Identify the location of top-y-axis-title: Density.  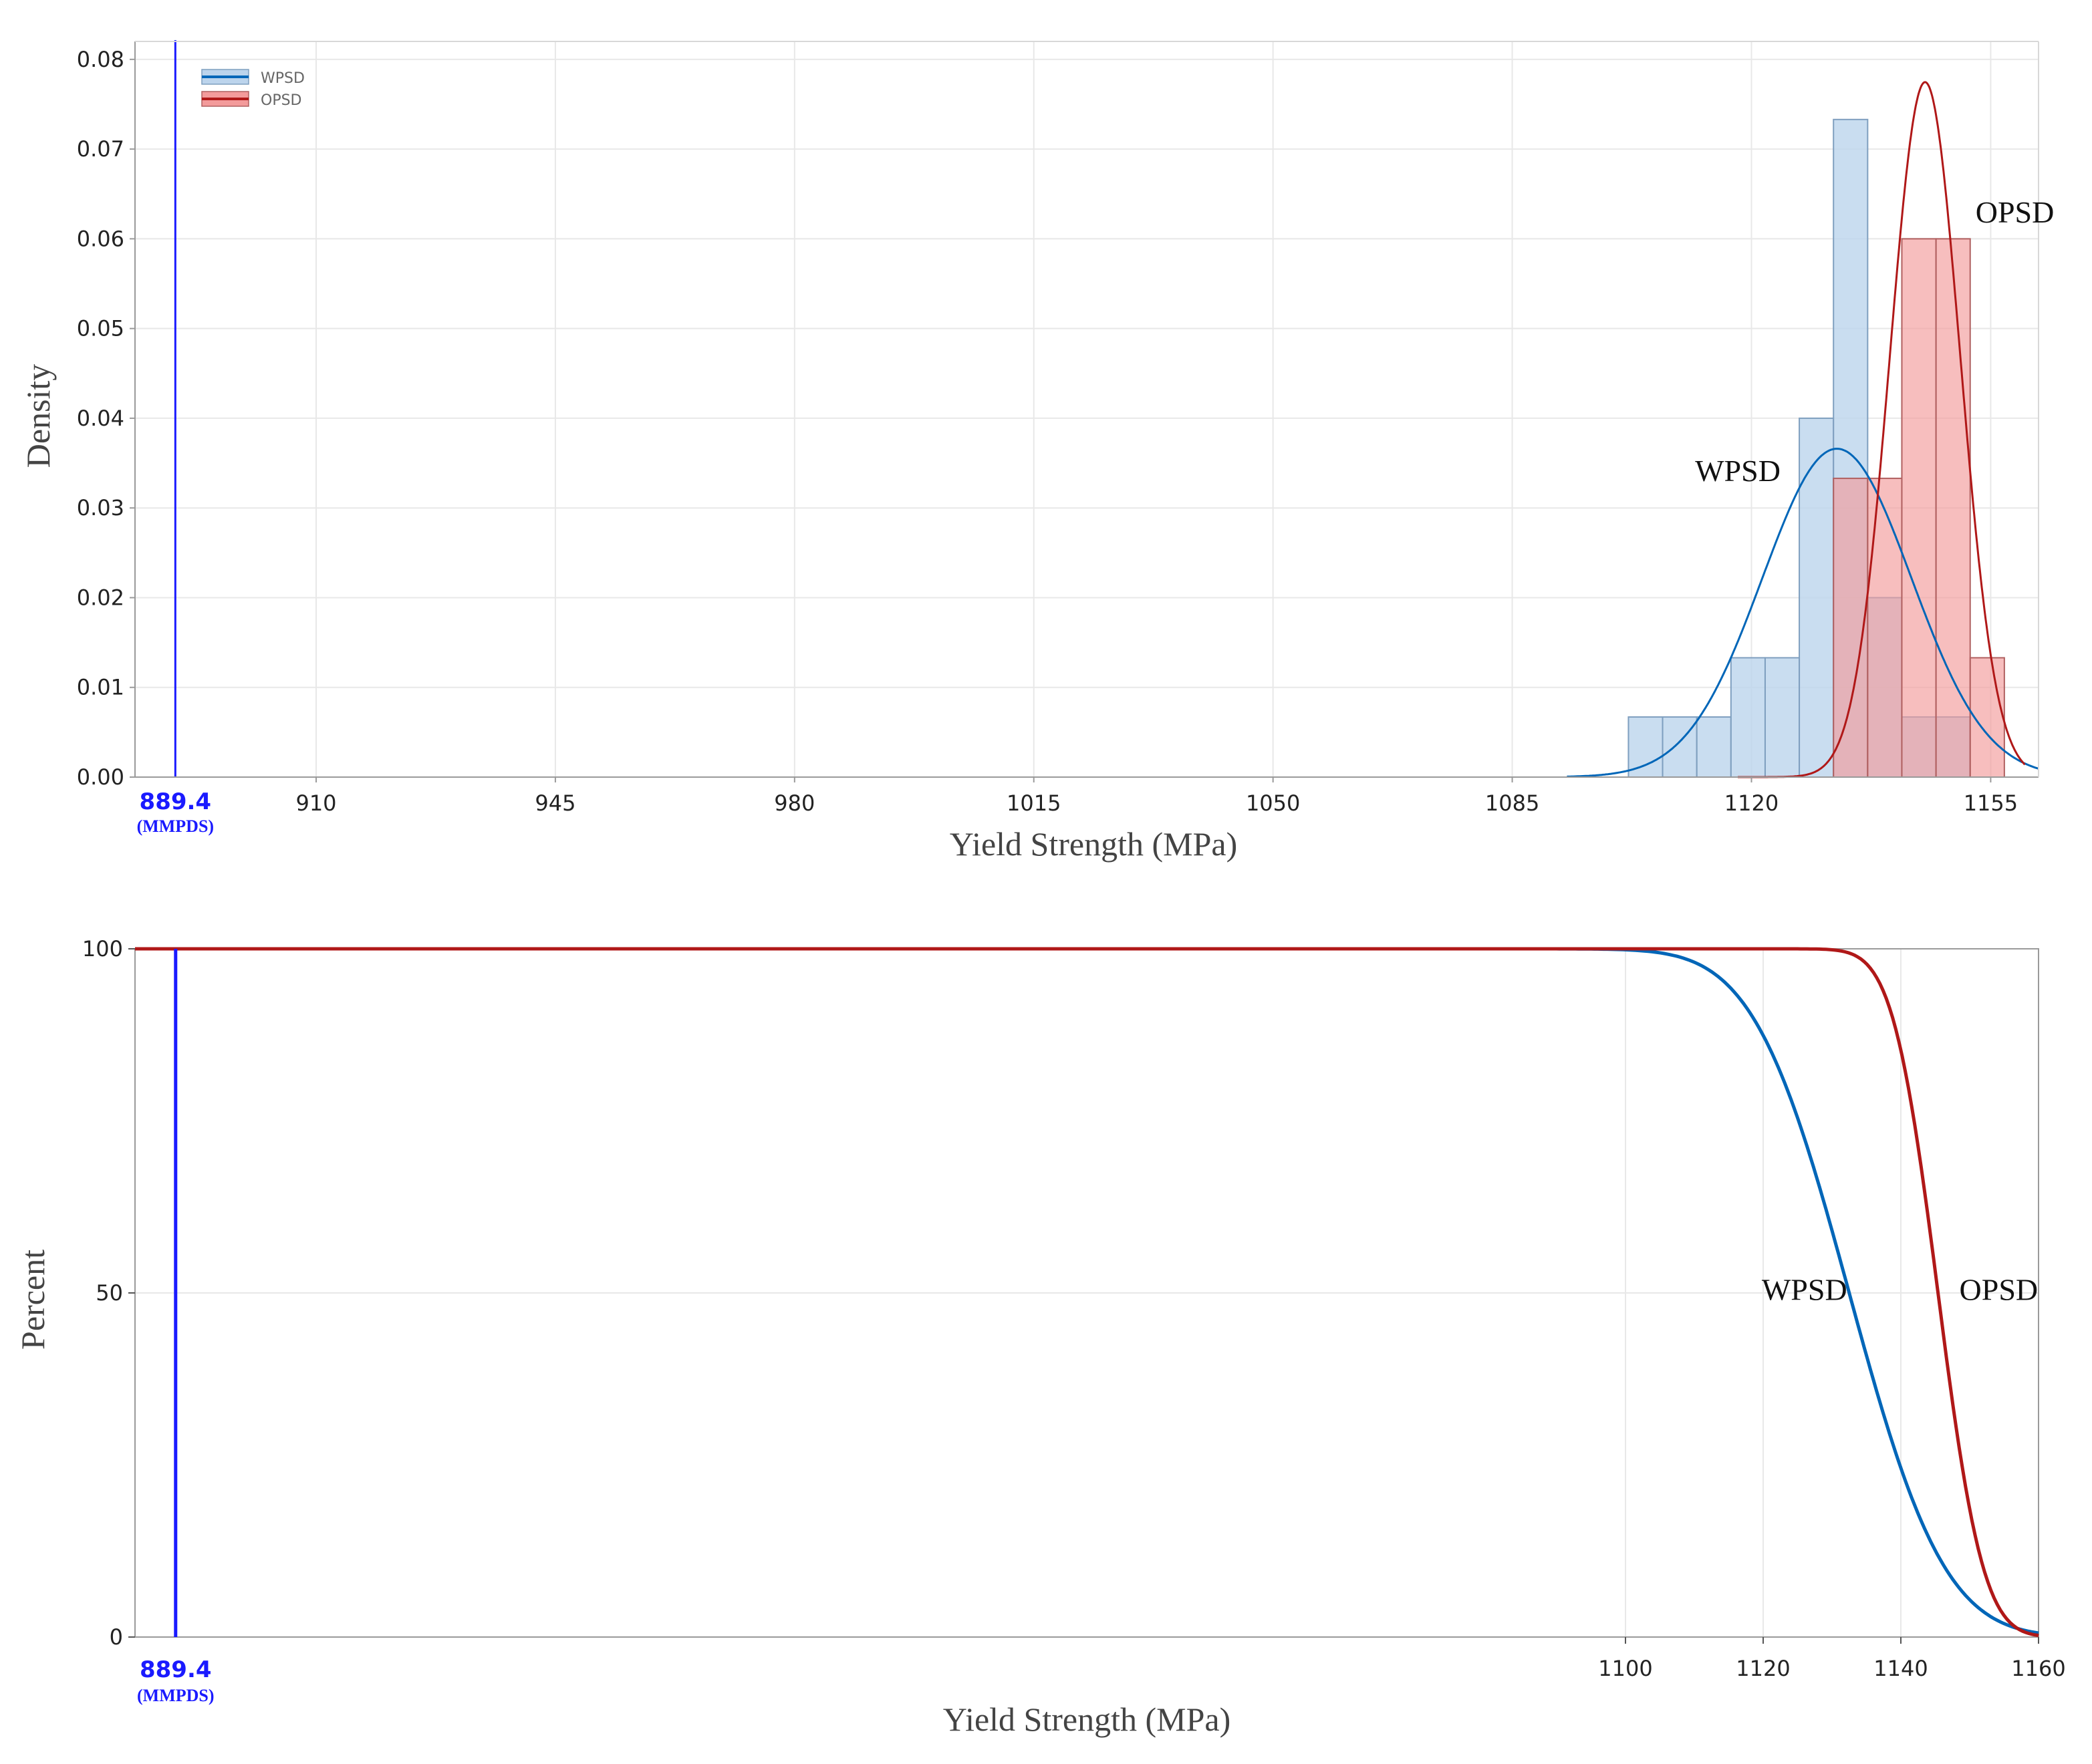
(38, 416).